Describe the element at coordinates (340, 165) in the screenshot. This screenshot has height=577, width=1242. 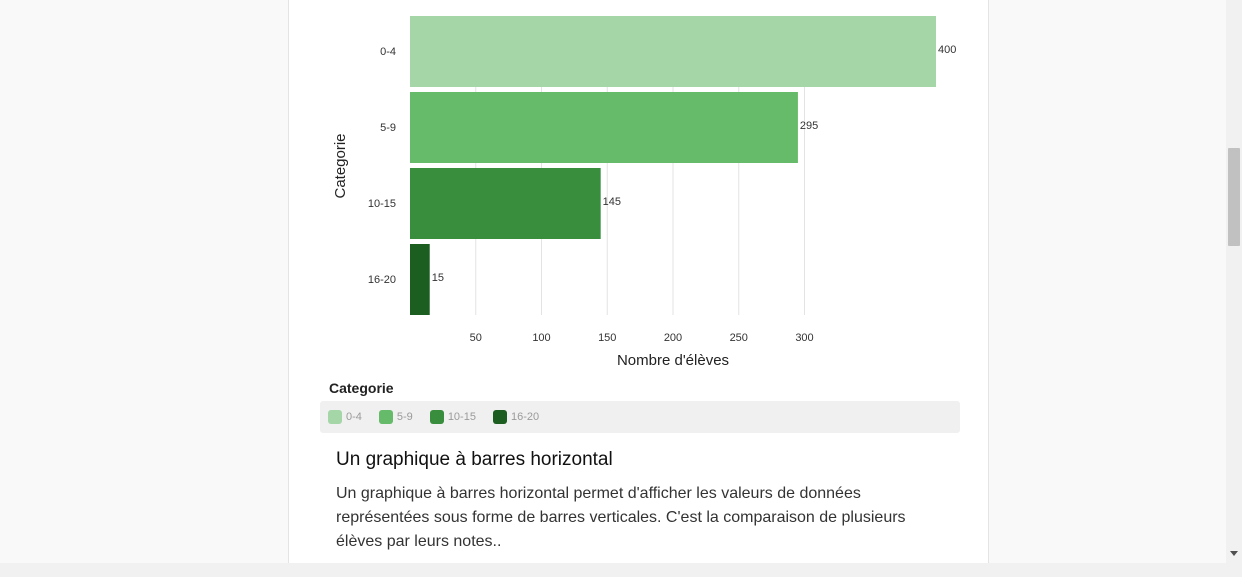
I see `y-axis-label: Categorie` at that location.